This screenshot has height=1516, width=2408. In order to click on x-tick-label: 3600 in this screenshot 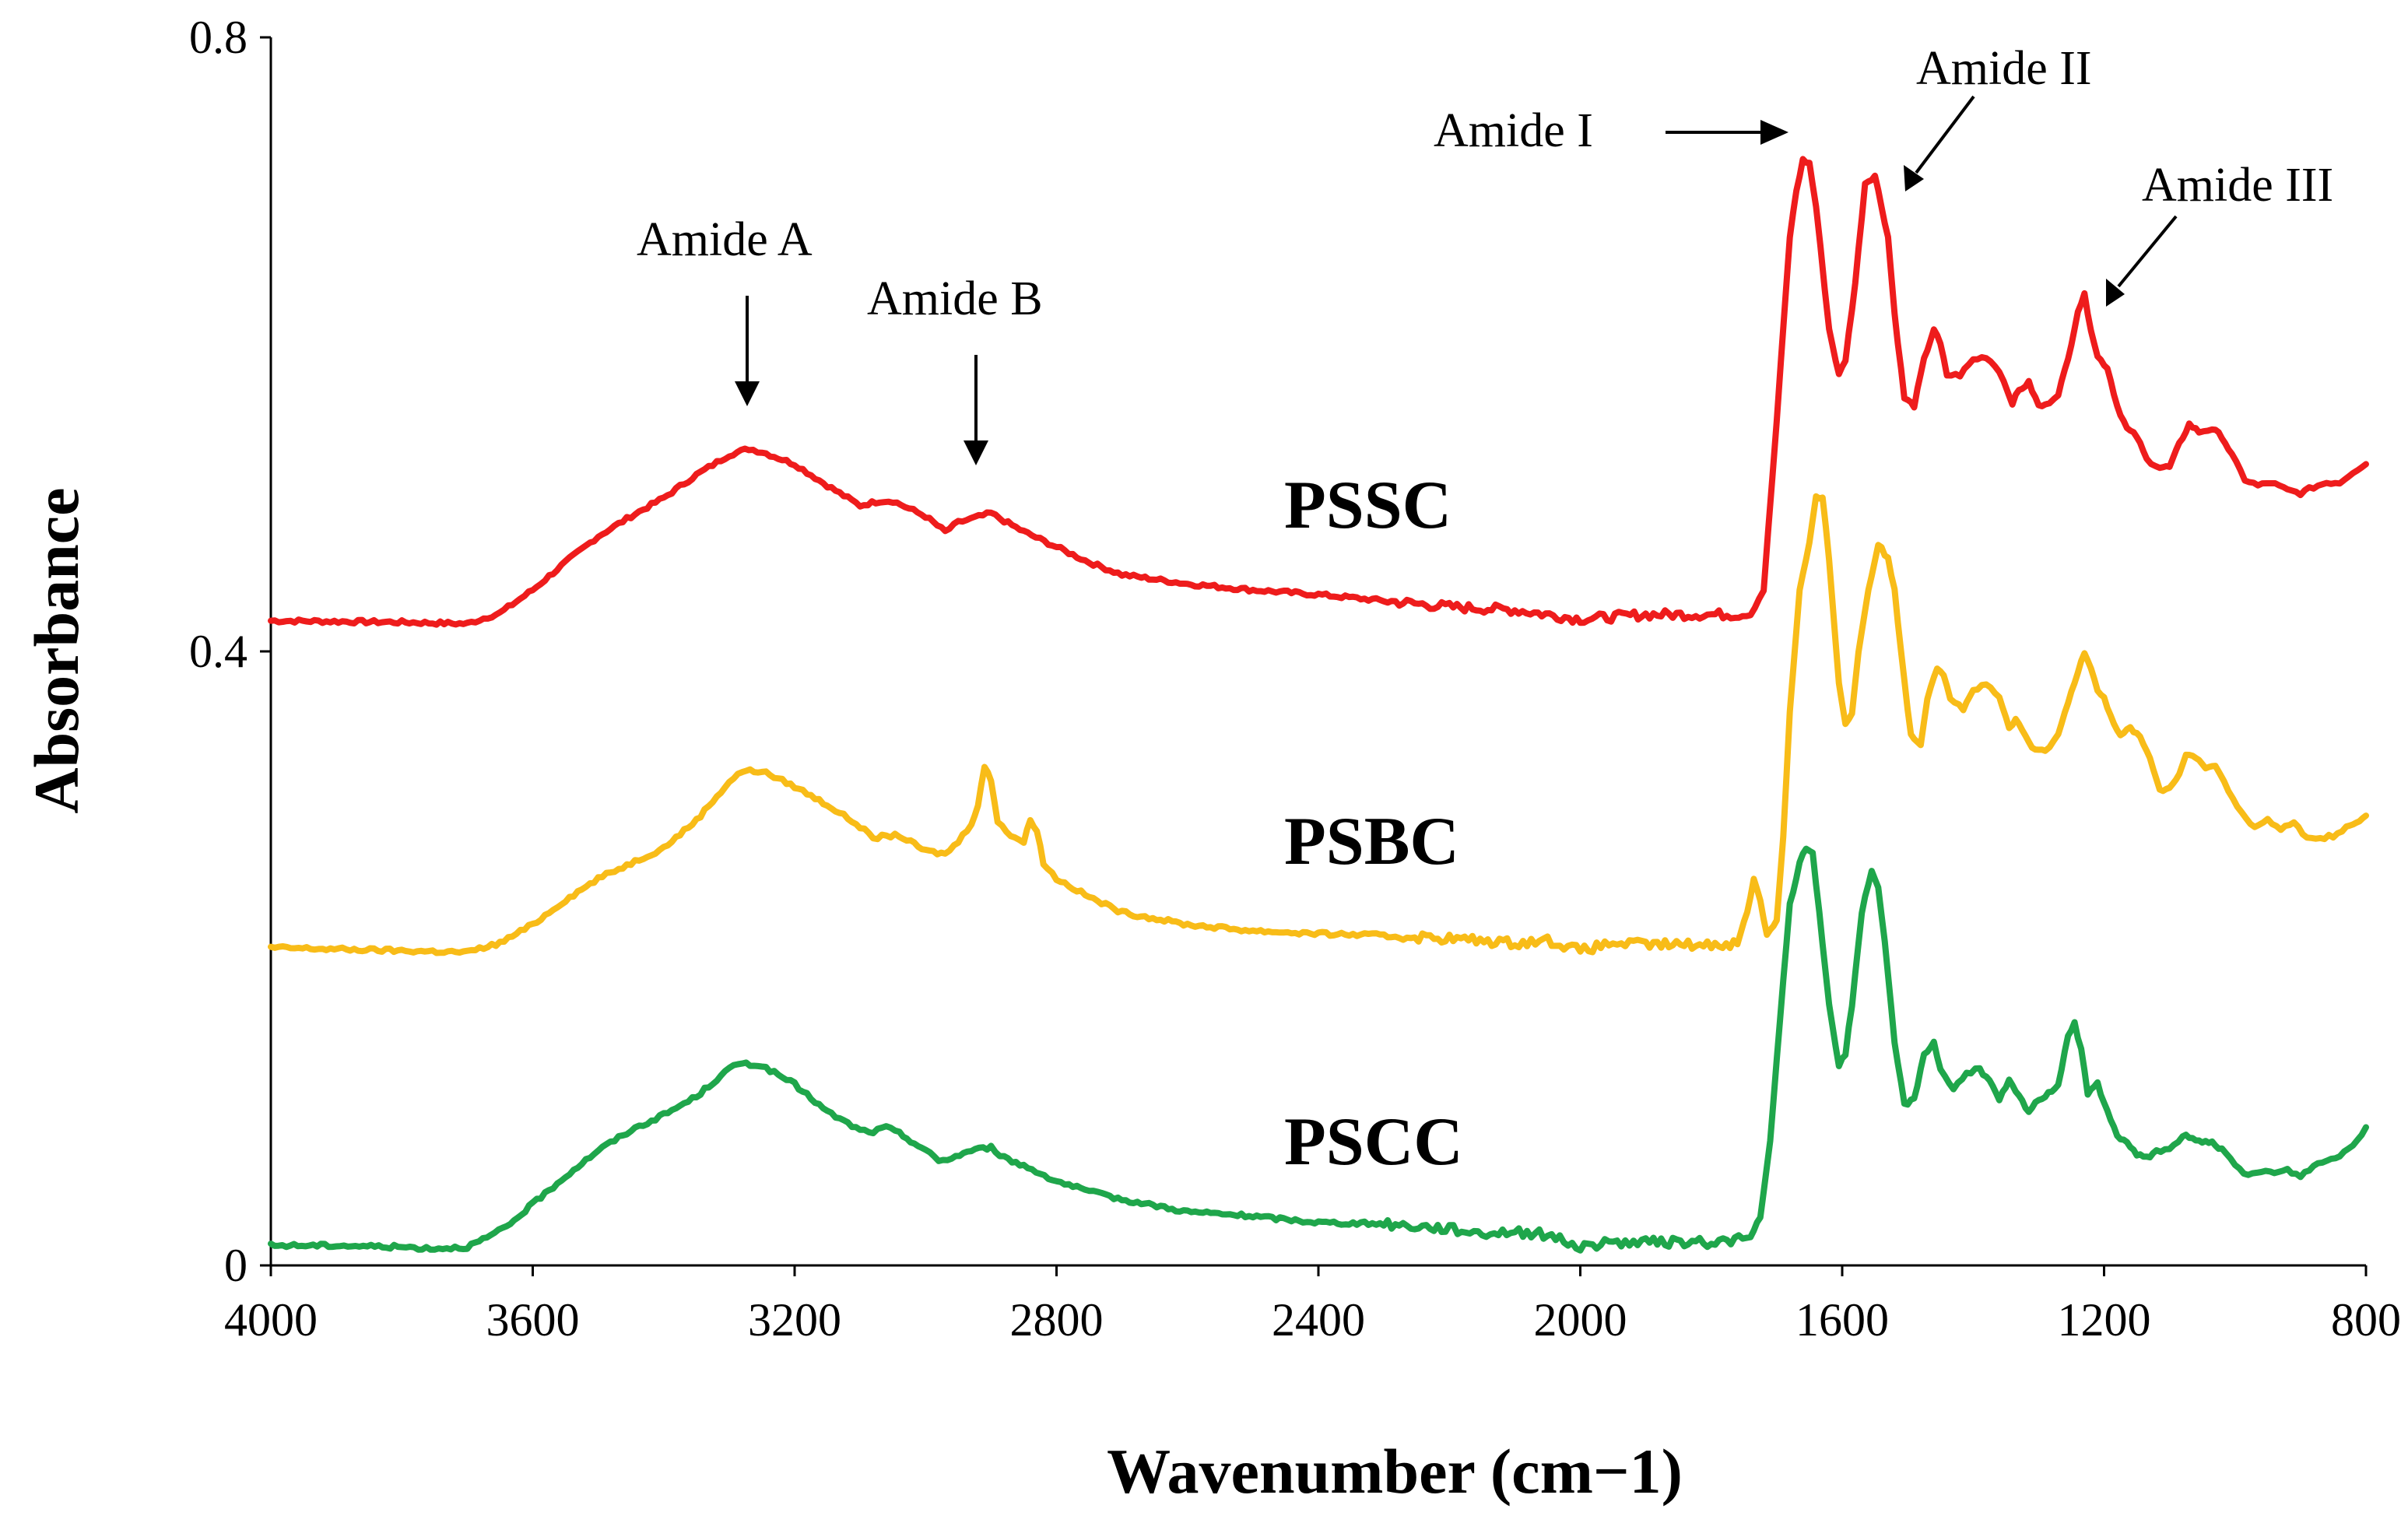, I will do `click(533, 1320)`.